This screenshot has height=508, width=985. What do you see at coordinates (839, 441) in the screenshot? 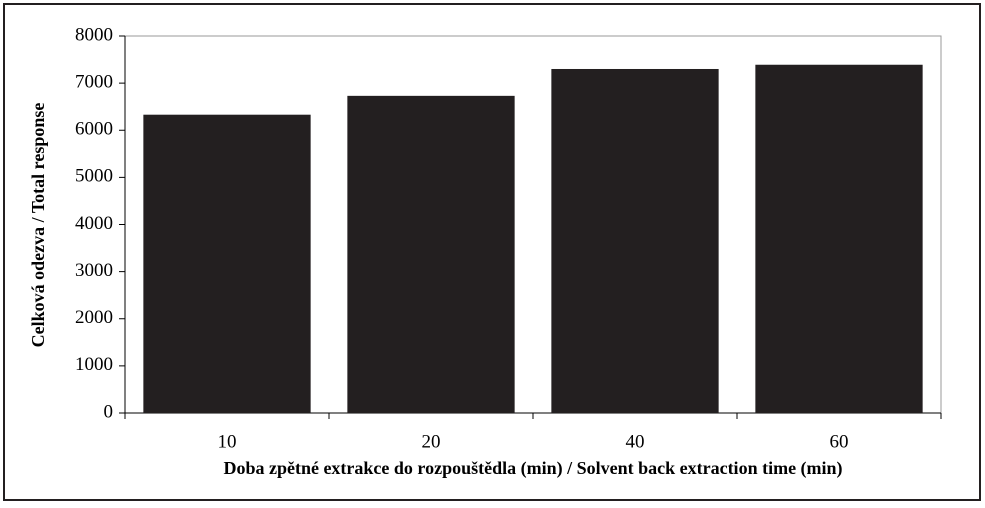
I see `x-tick-label: 60` at bounding box center [839, 441].